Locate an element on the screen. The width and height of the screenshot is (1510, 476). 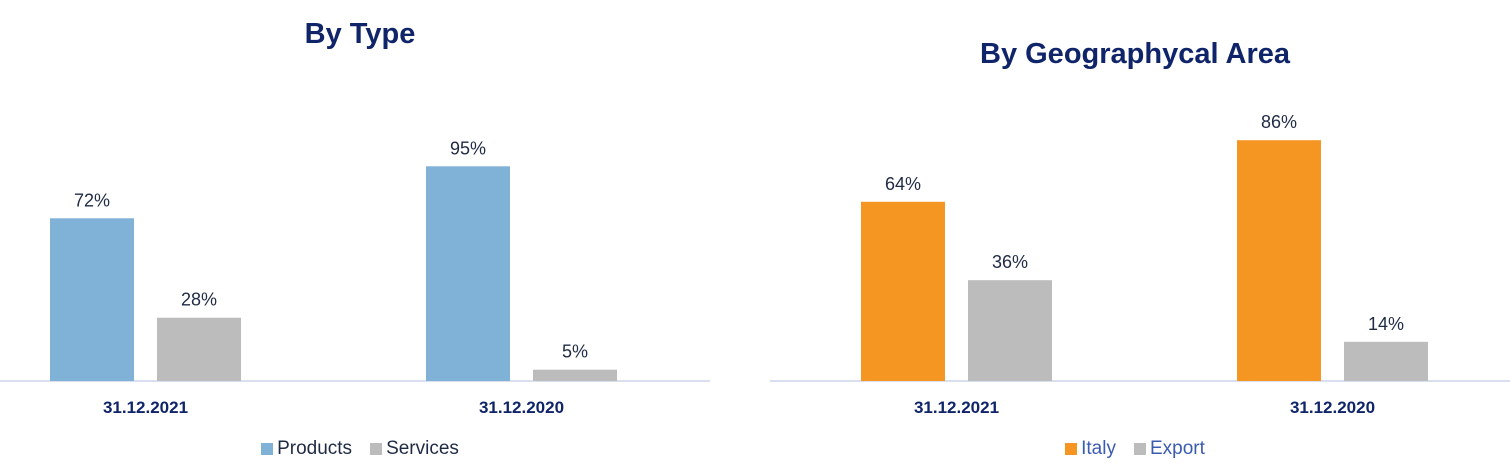
legend-item-products: Products is located at coordinates (306, 449).